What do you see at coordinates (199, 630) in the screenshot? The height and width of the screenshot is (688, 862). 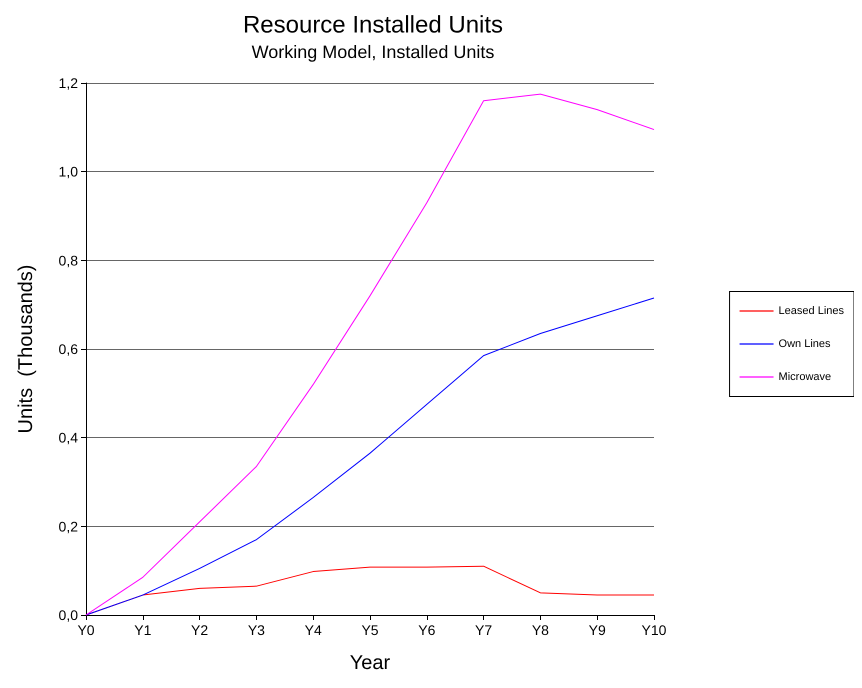 I see `x-tick-label: Y2` at bounding box center [199, 630].